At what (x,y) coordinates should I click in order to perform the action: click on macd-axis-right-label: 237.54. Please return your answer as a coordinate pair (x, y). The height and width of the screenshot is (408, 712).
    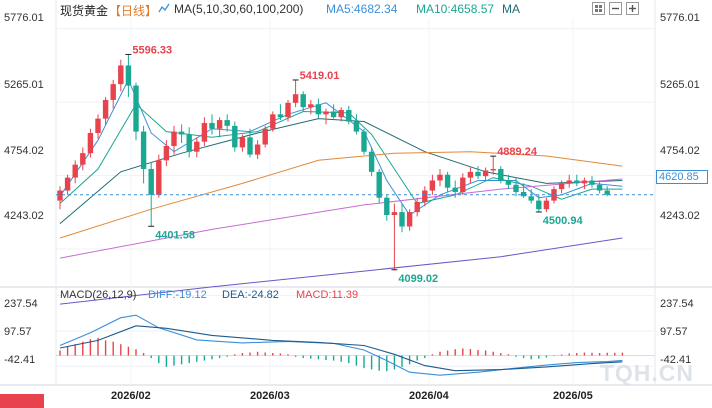
    Looking at the image, I should click on (677, 304).